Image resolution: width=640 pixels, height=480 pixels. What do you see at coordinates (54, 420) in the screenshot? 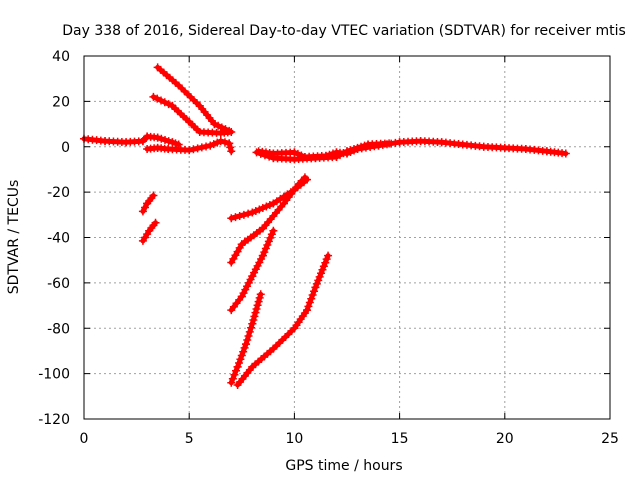
I see `y-tick-label: -120` at bounding box center [54, 420].